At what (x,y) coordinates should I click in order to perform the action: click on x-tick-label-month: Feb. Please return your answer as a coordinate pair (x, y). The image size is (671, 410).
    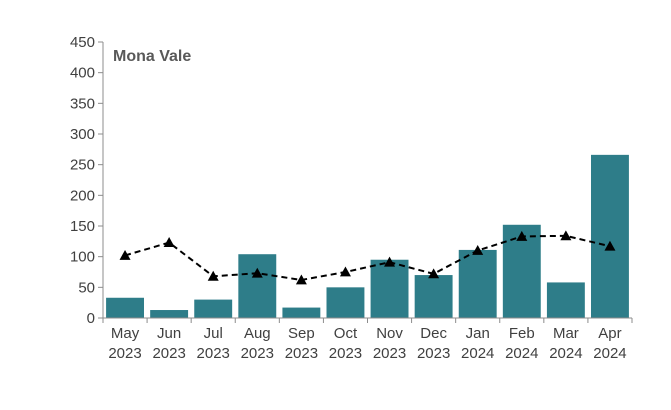
    Looking at the image, I should click on (522, 333).